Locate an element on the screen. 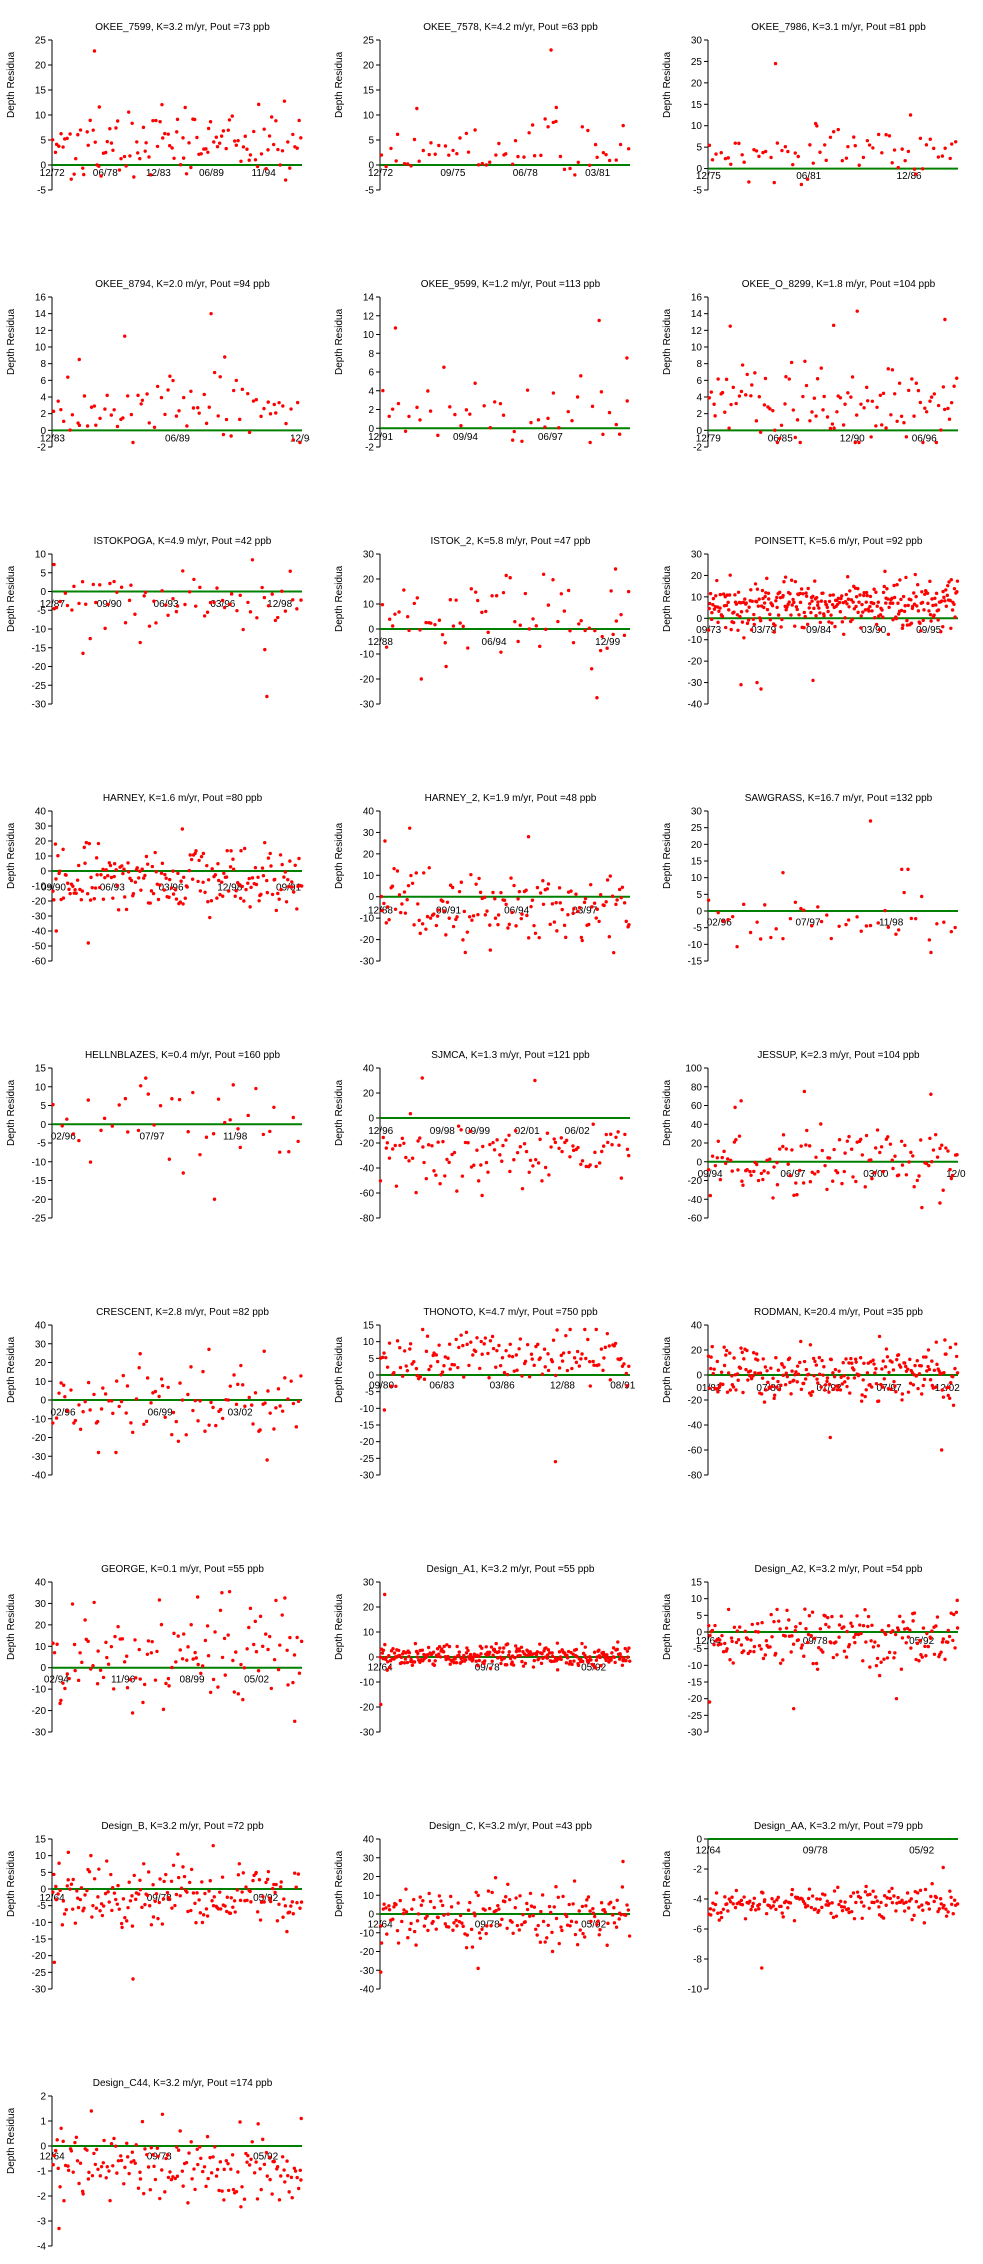 Image resolution: width=983 pixels, height=2264 pixels. y-tick-label: -2 is located at coordinates (697, 1870).